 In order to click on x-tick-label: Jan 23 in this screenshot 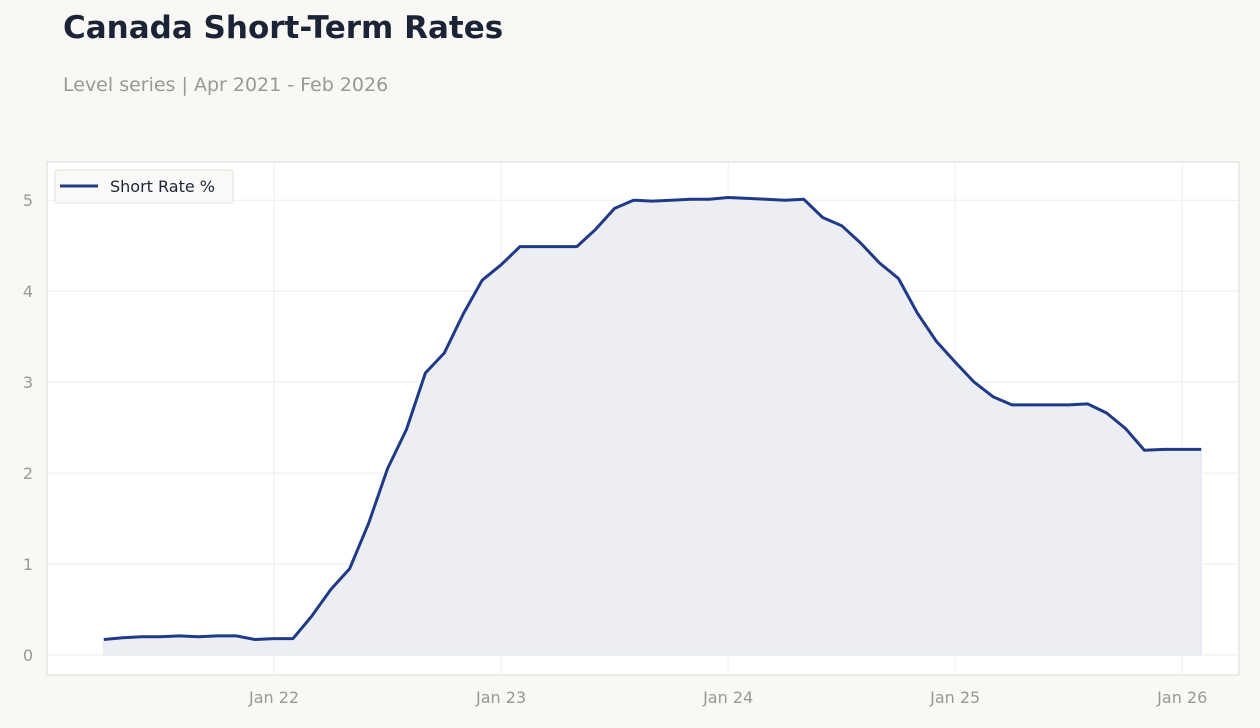, I will do `click(500, 697)`.